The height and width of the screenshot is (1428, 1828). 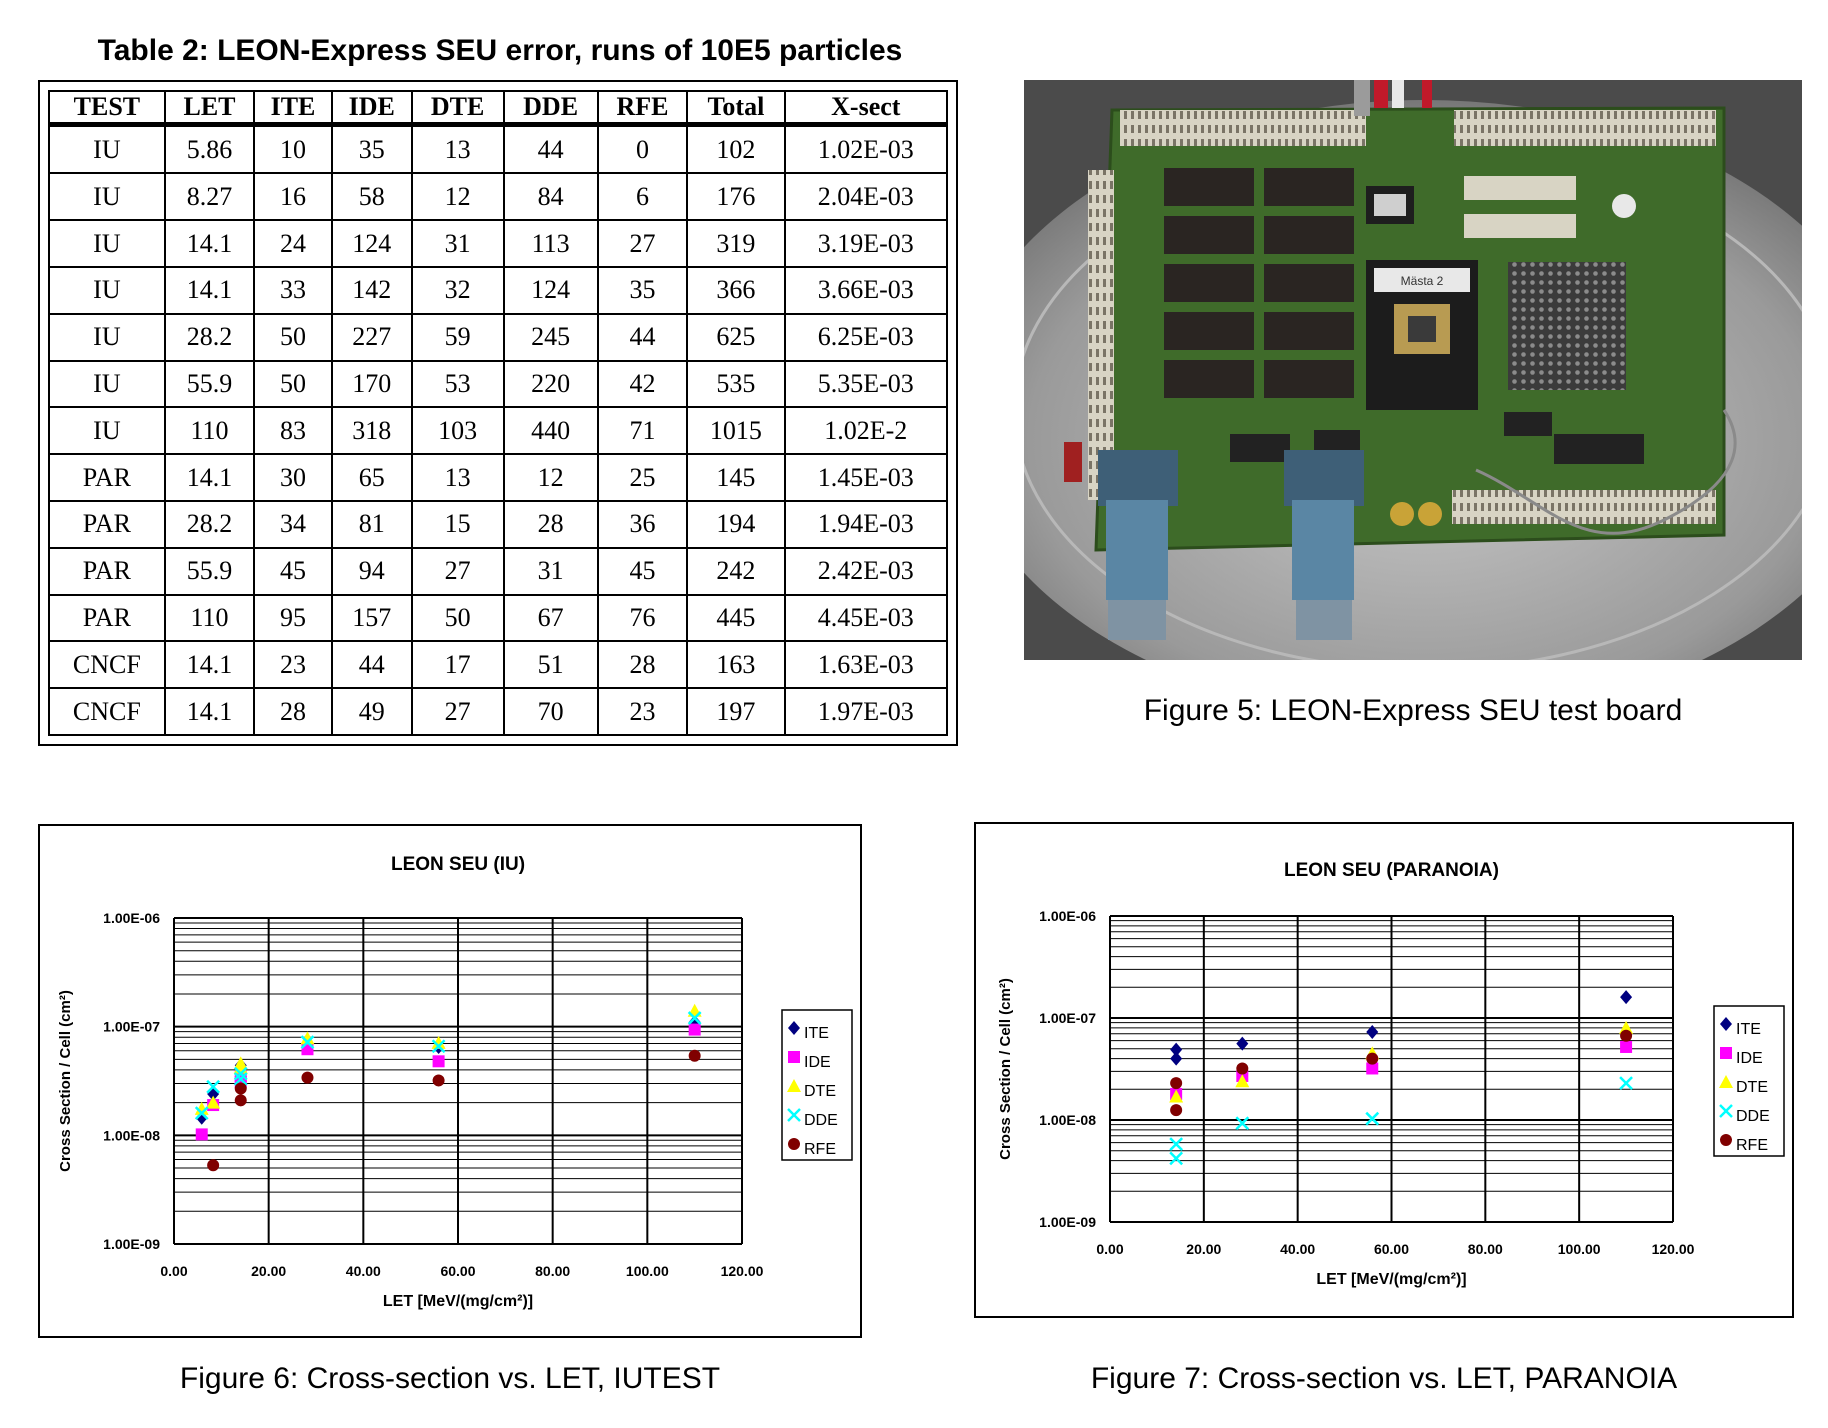 What do you see at coordinates (498, 244) in the screenshot?
I see `table-row: IU 14.1 24 124 31 113 27 319 3.19E-03` at bounding box center [498, 244].